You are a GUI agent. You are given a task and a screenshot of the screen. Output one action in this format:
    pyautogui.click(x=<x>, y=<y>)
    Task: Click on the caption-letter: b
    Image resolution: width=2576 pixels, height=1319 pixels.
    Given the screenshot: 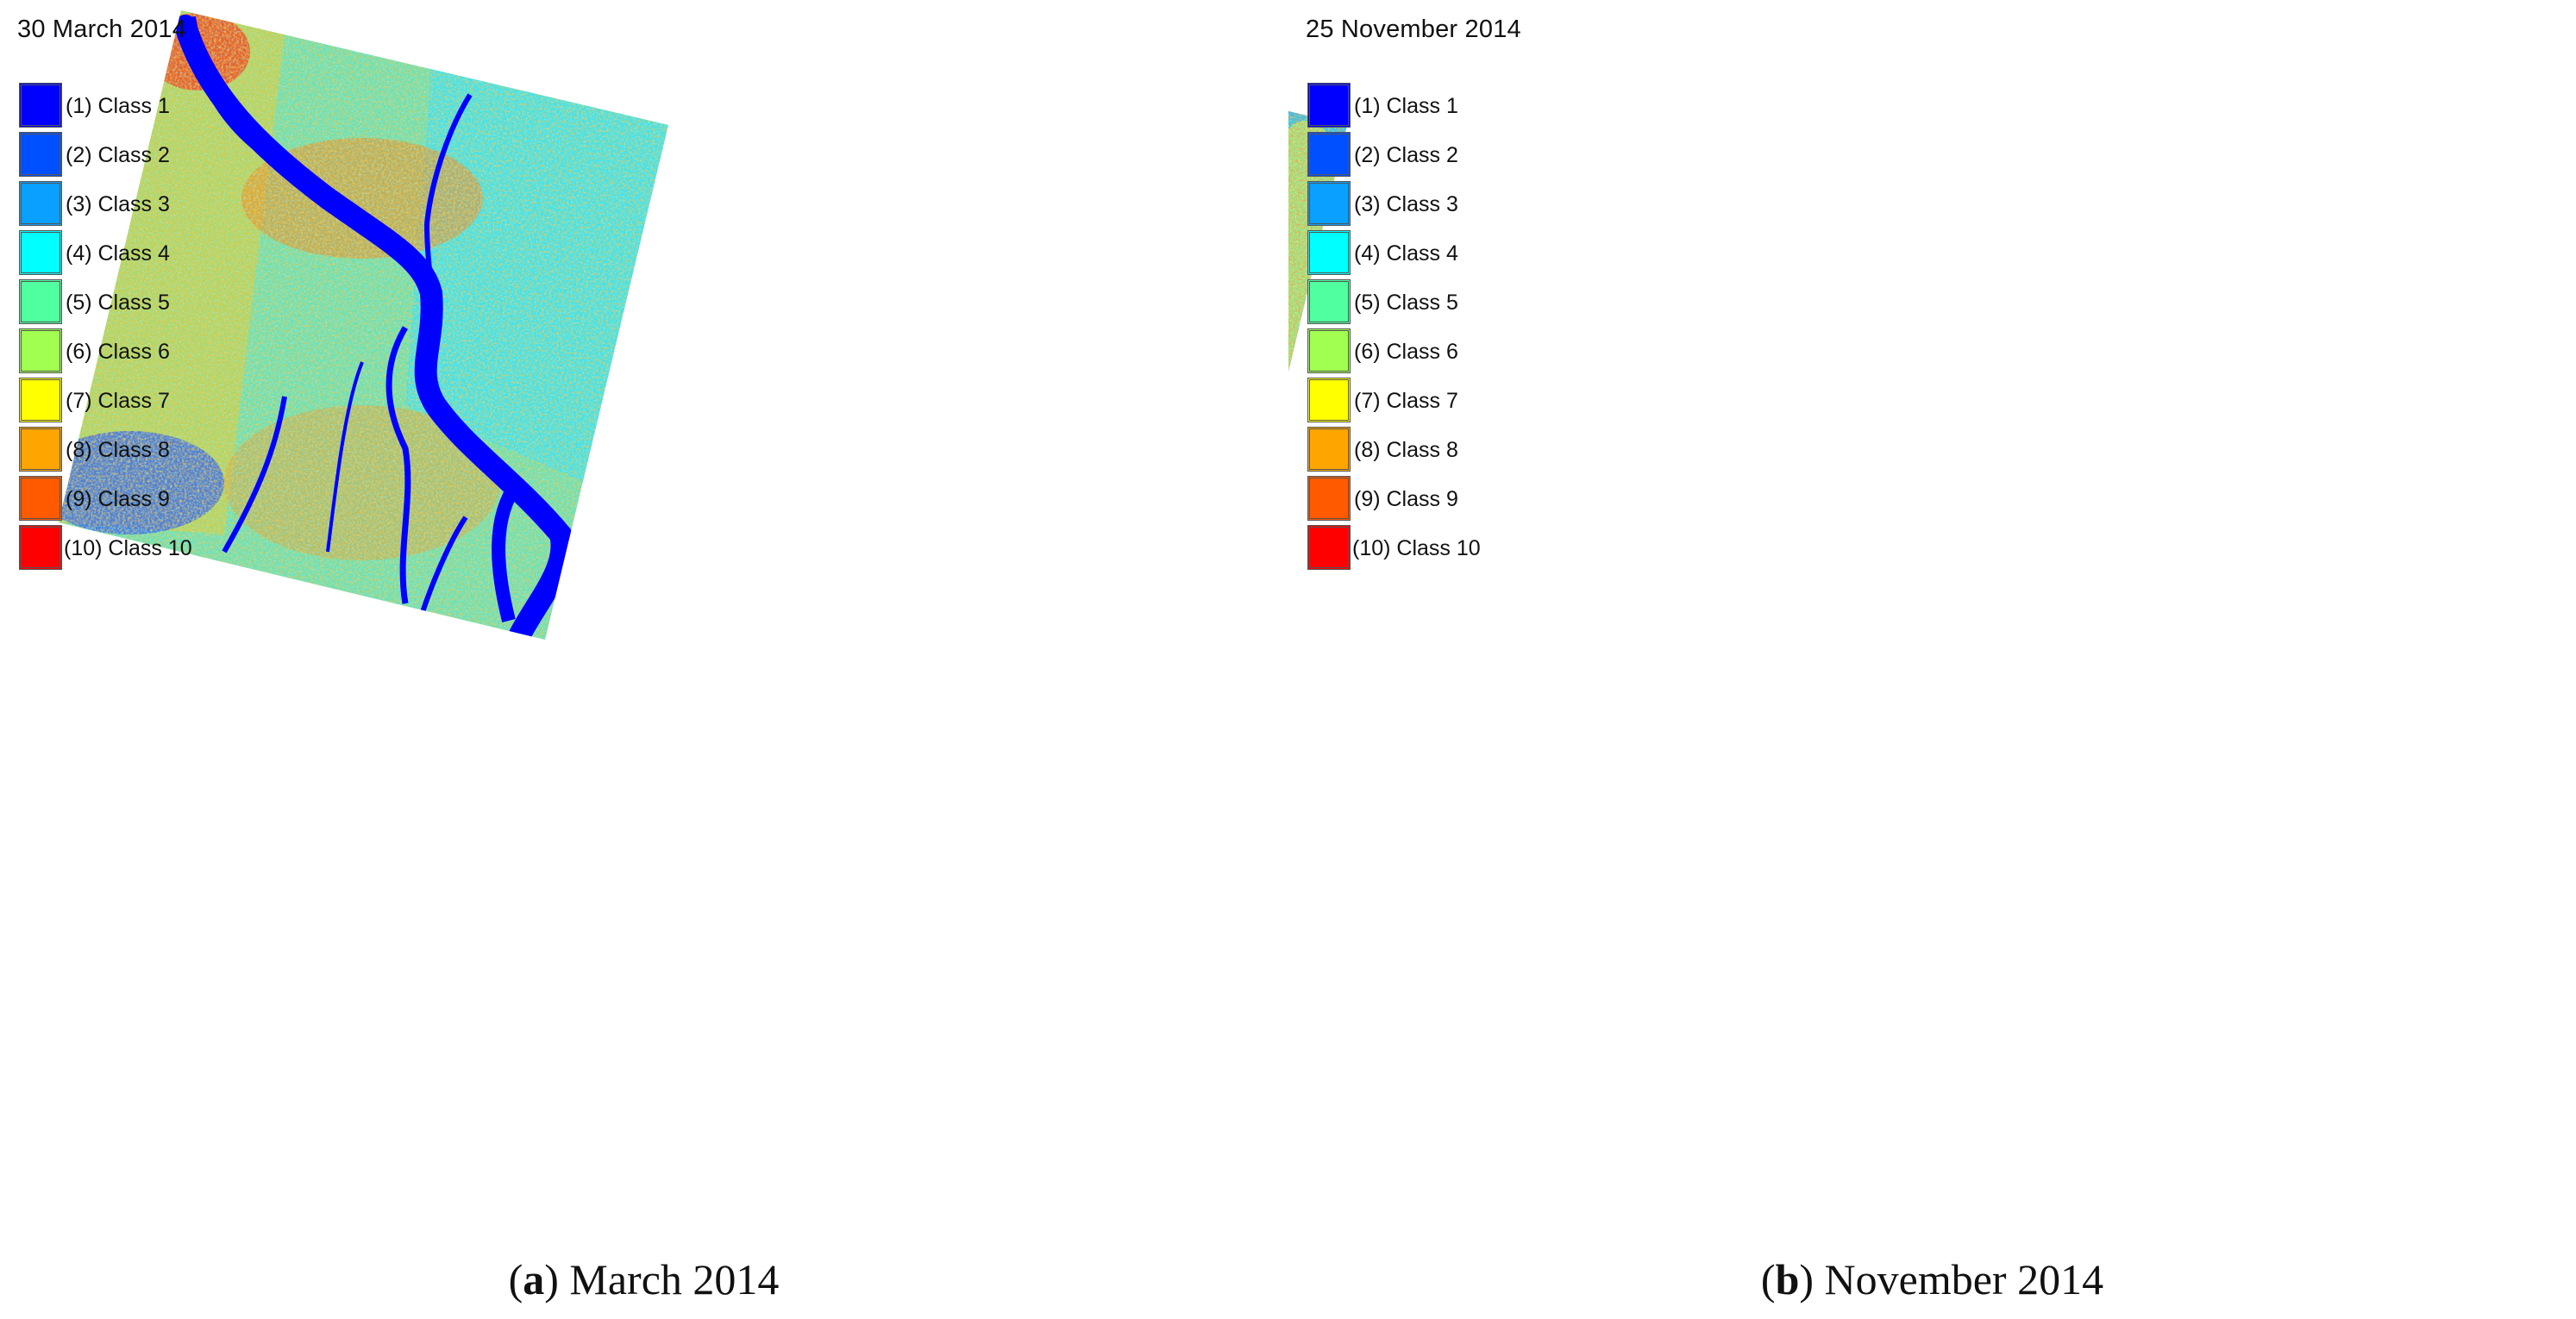 What is the action you would take?
    pyautogui.click(x=1787, y=1279)
    